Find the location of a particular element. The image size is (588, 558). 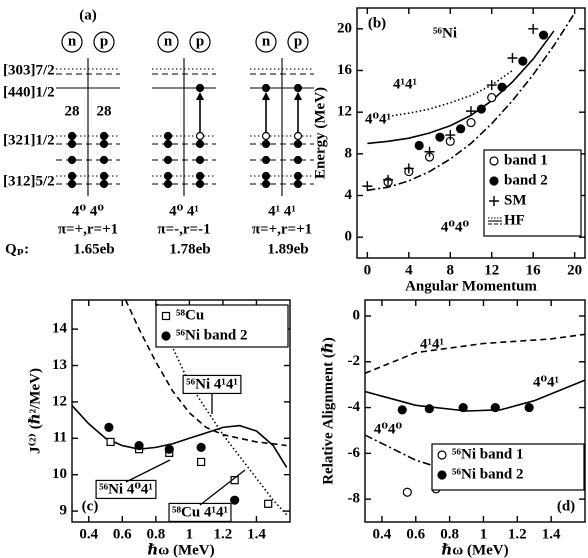

config-label: 4⁰ 4⁰ is located at coordinates (88, 211).